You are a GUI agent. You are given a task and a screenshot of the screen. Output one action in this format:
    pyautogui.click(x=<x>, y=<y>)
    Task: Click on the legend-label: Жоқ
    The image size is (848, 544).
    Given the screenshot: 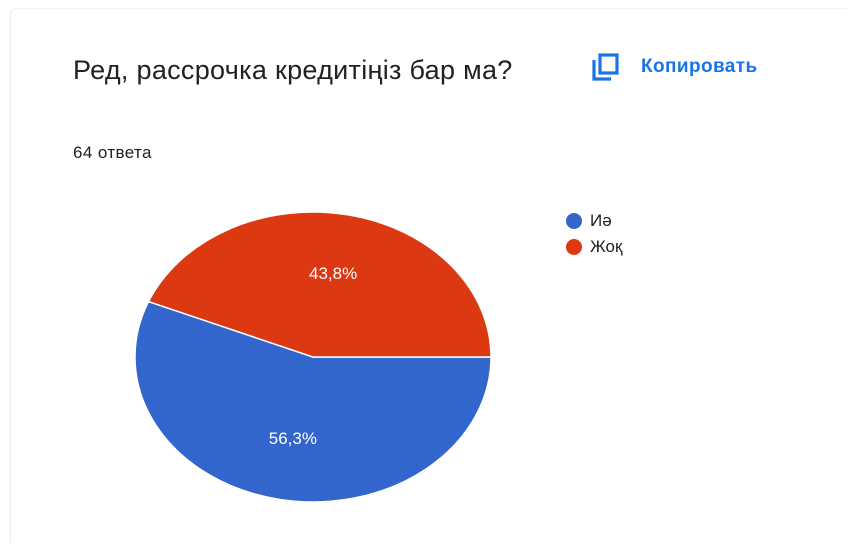 What is the action you would take?
    pyautogui.click(x=606, y=246)
    